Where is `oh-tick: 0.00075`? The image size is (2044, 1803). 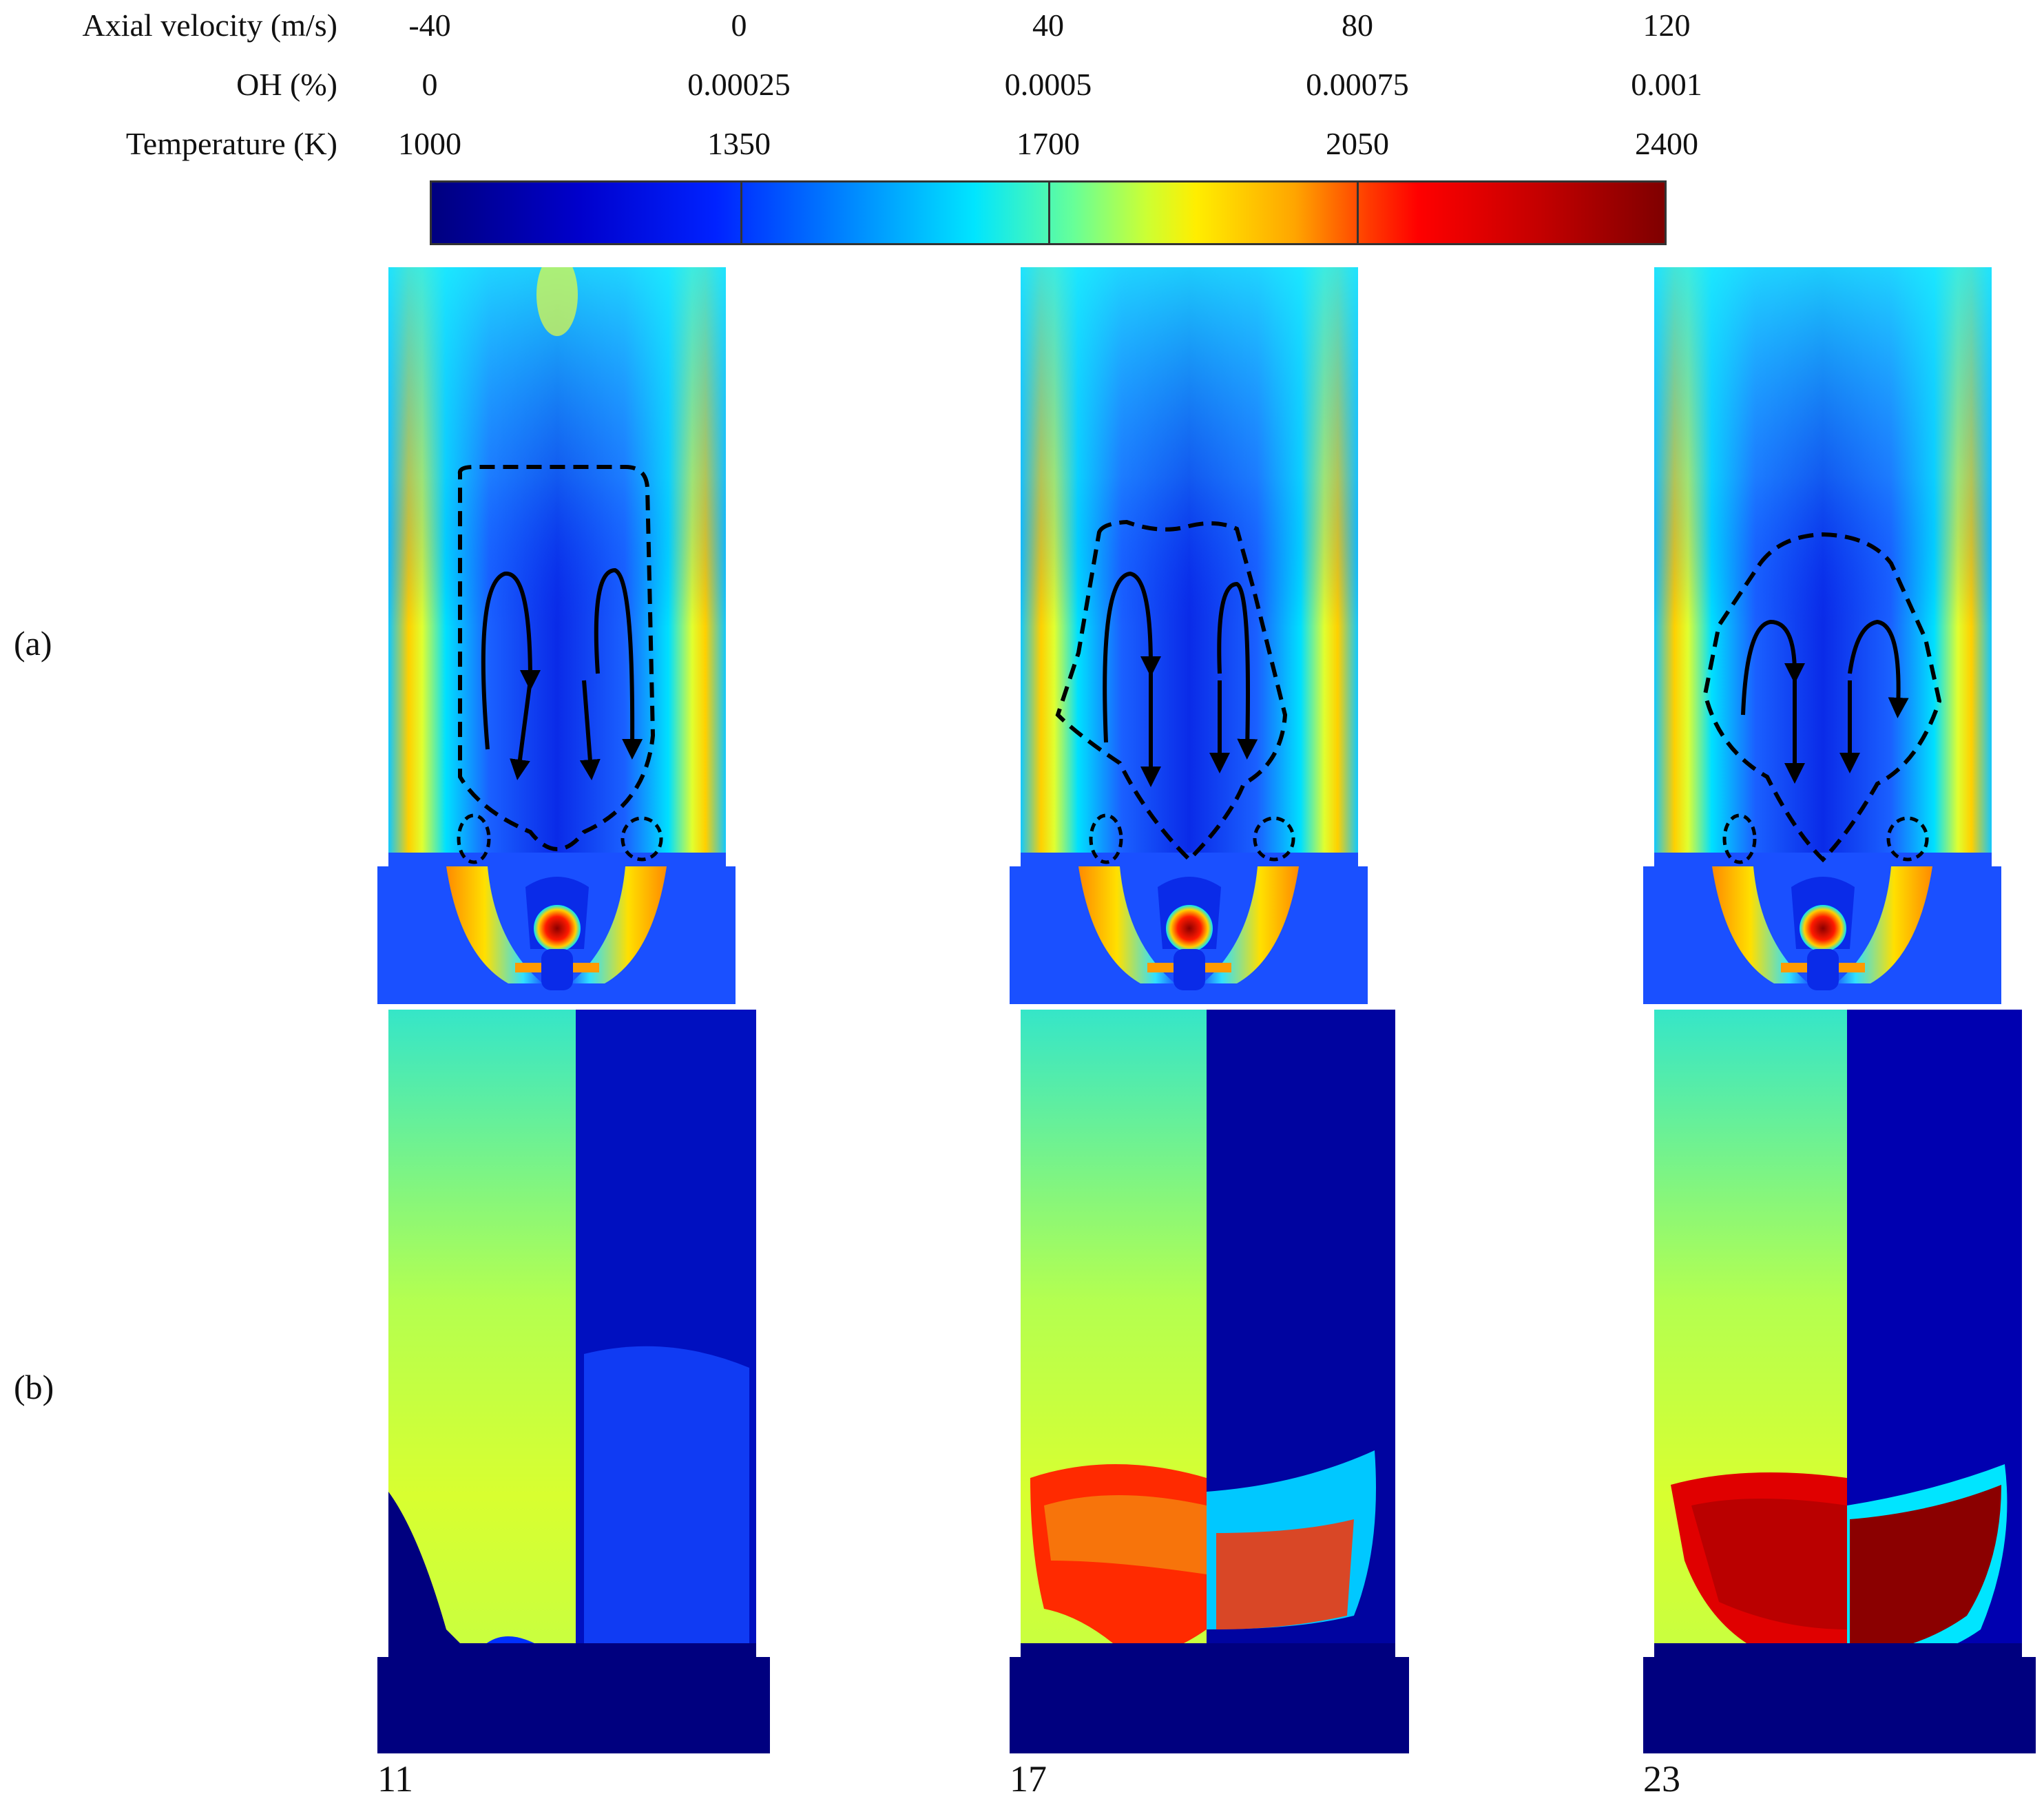 oh-tick: 0.00075 is located at coordinates (1357, 84).